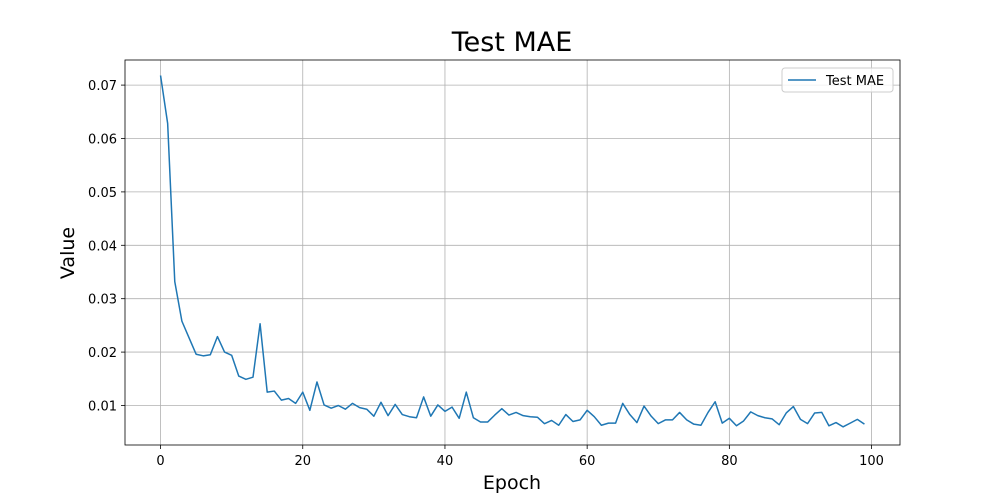  What do you see at coordinates (102, 406) in the screenshot?
I see `y-tick-label: 0.01` at bounding box center [102, 406].